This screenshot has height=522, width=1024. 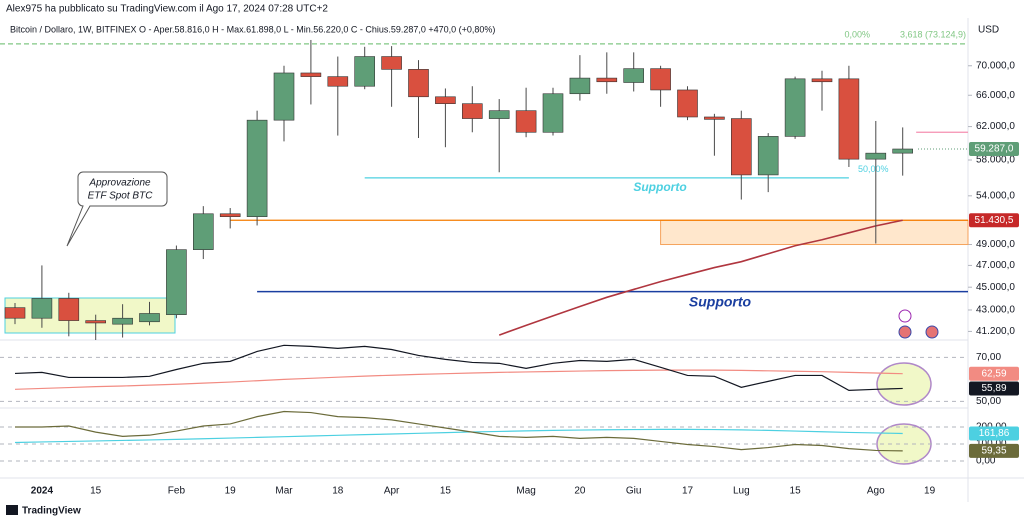 What do you see at coordinates (119, 183) in the screenshot?
I see `annotation-line: Approvazione` at bounding box center [119, 183].